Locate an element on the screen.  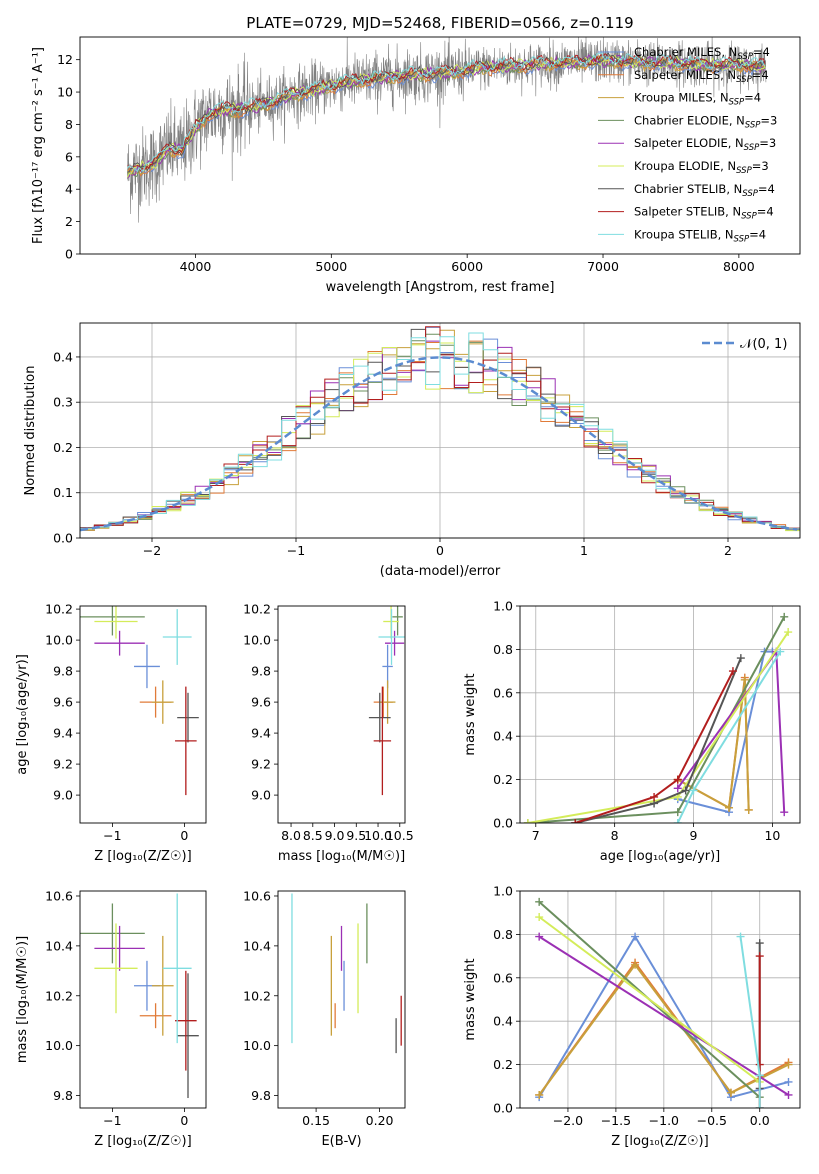
residuals-xtick-label: −1 is located at coordinates (296, 550).